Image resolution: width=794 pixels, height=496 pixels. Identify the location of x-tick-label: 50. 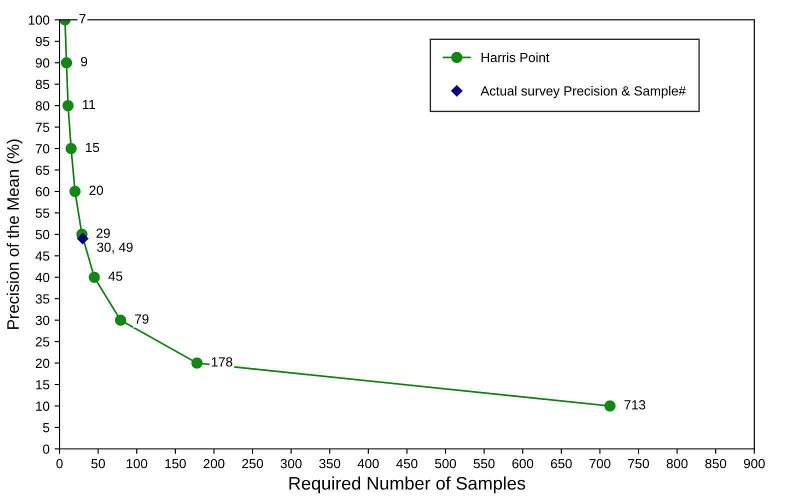
(98, 463).